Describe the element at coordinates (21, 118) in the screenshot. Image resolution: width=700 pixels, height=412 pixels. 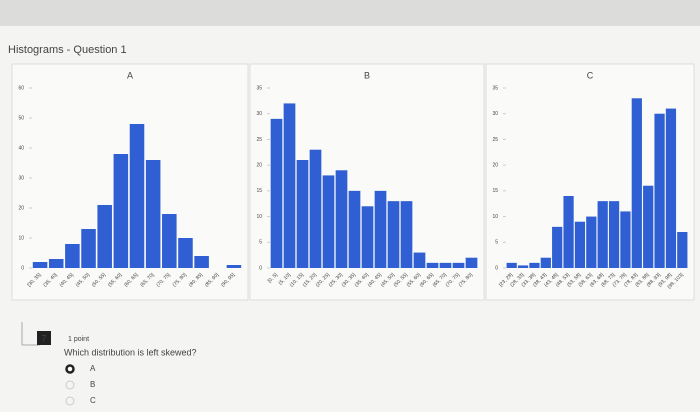
I see `y-tick-label: 50` at that location.